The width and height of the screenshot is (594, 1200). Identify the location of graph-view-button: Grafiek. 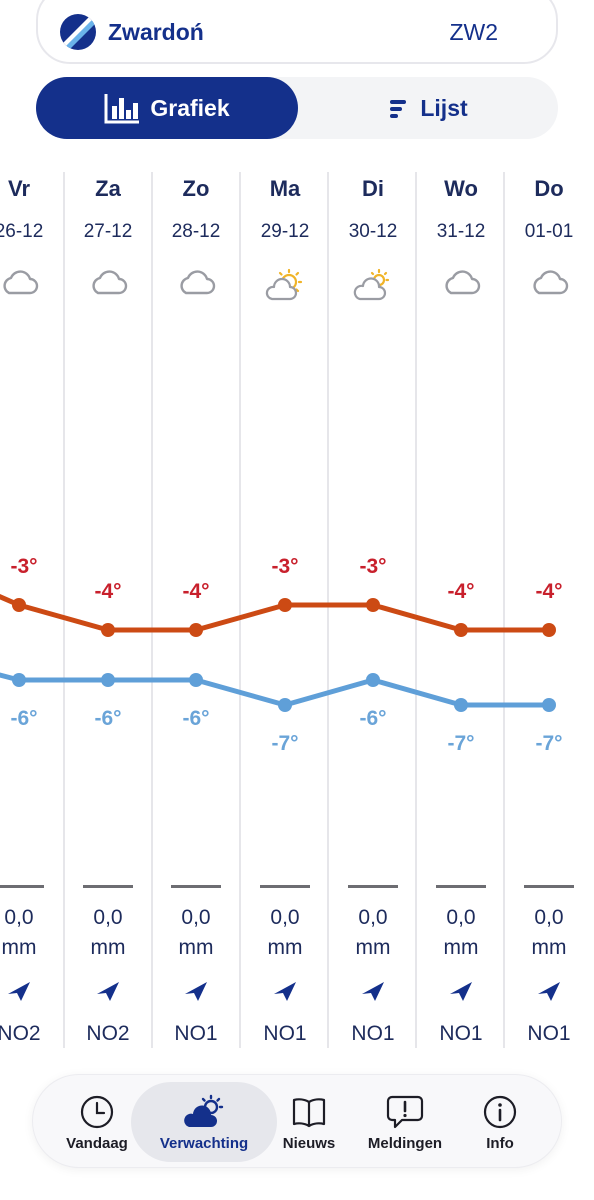
(167, 108).